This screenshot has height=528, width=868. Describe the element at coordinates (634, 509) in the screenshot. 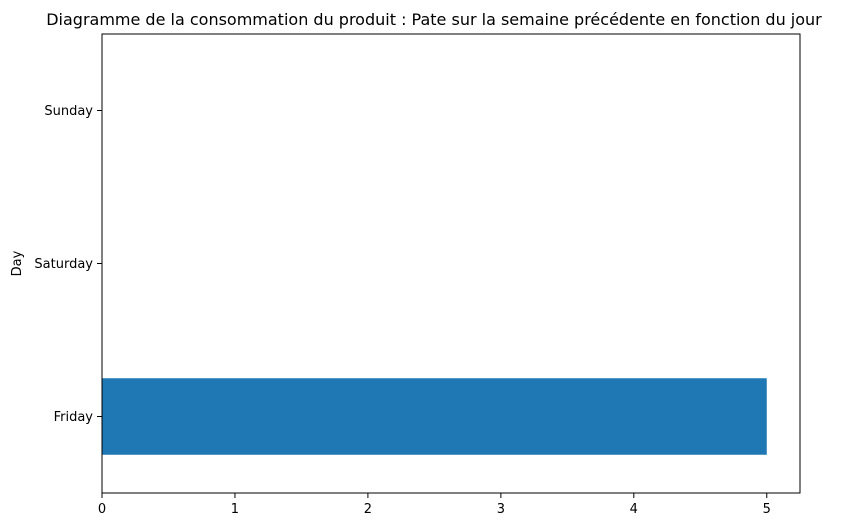

I see `x-tick-label: 4` at that location.